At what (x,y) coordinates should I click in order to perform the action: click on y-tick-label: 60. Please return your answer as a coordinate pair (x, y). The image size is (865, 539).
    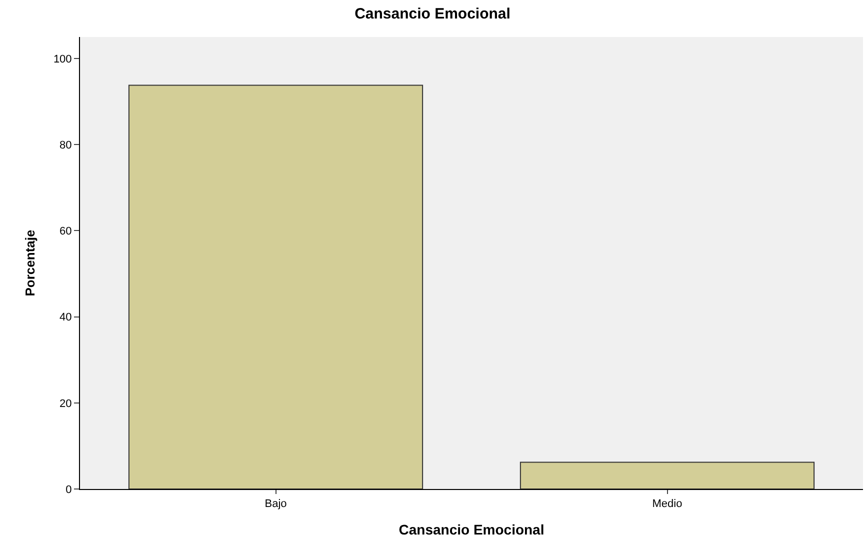
    Looking at the image, I should click on (66, 232).